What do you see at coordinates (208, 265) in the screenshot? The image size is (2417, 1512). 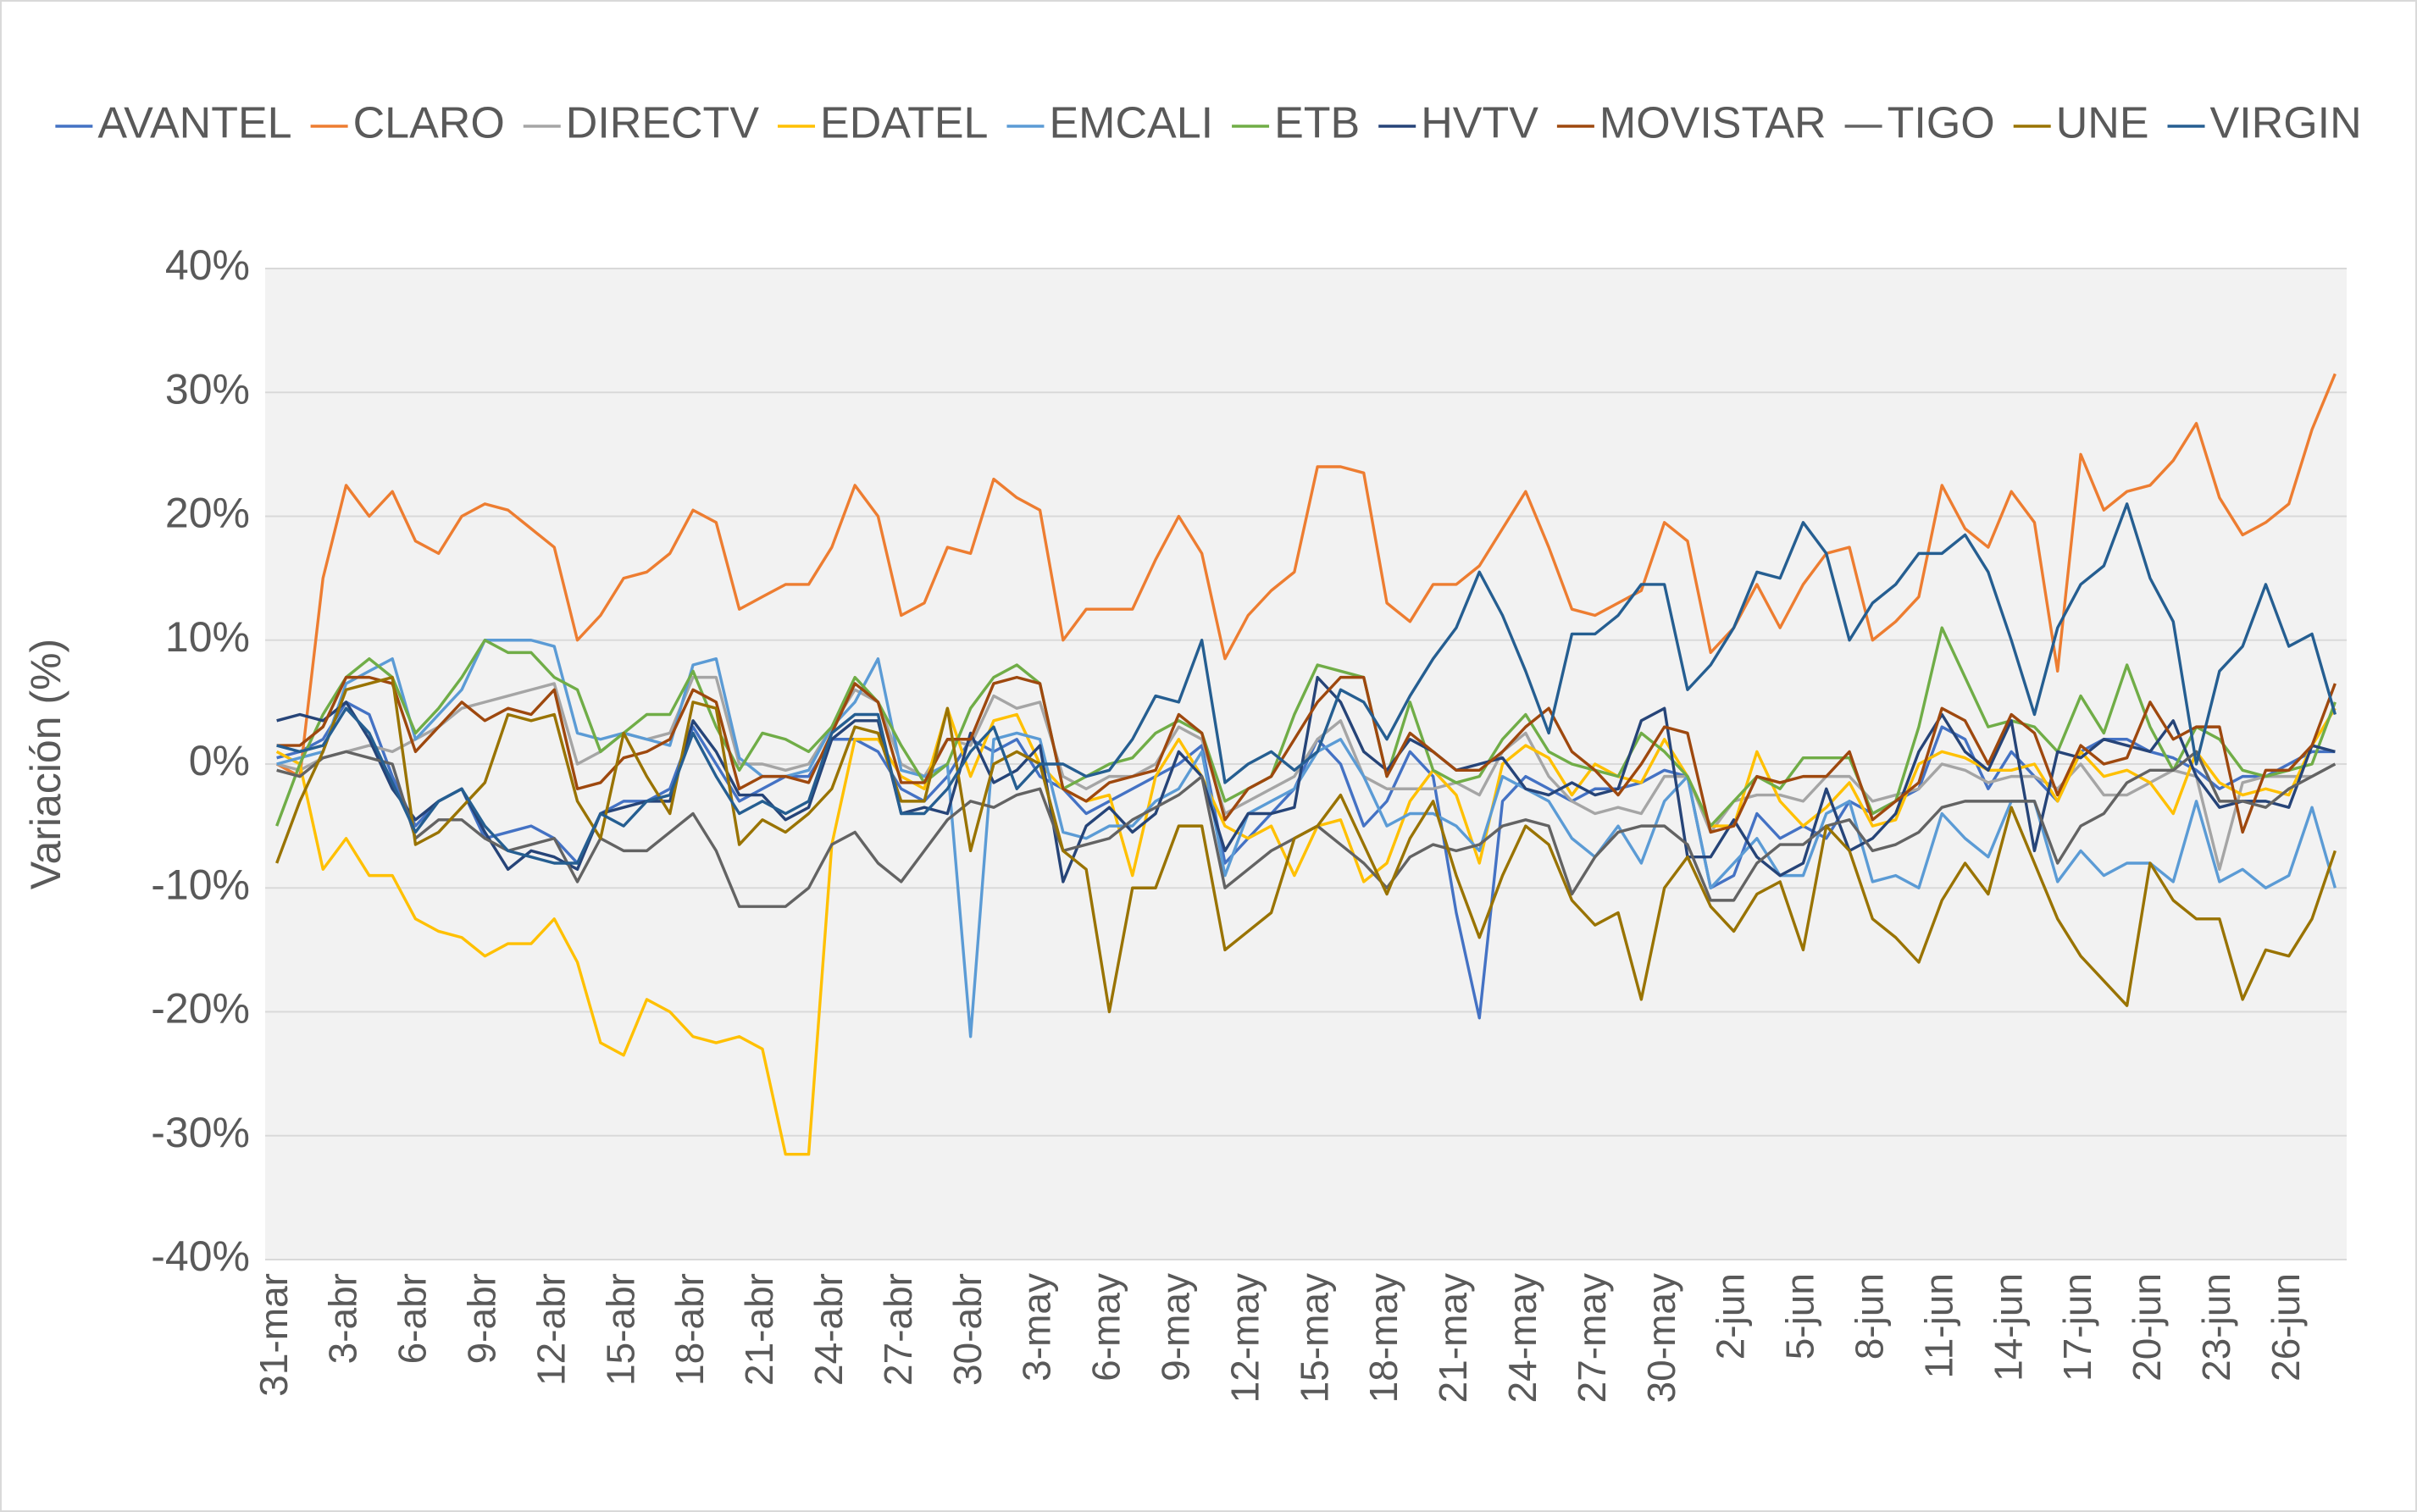 I see `y-tick-label: 40%` at bounding box center [208, 265].